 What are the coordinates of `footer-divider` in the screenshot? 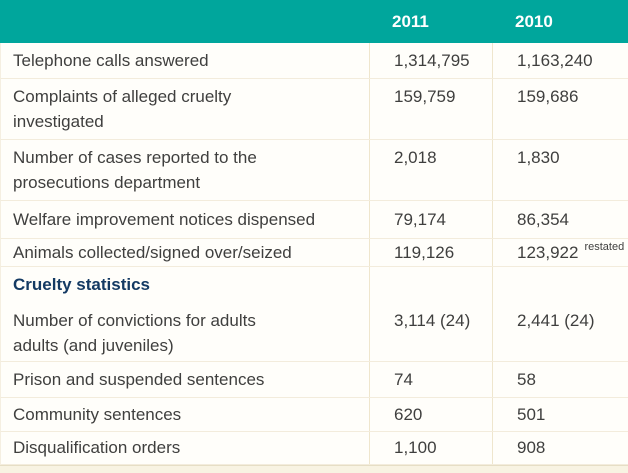 It's located at (314, 465).